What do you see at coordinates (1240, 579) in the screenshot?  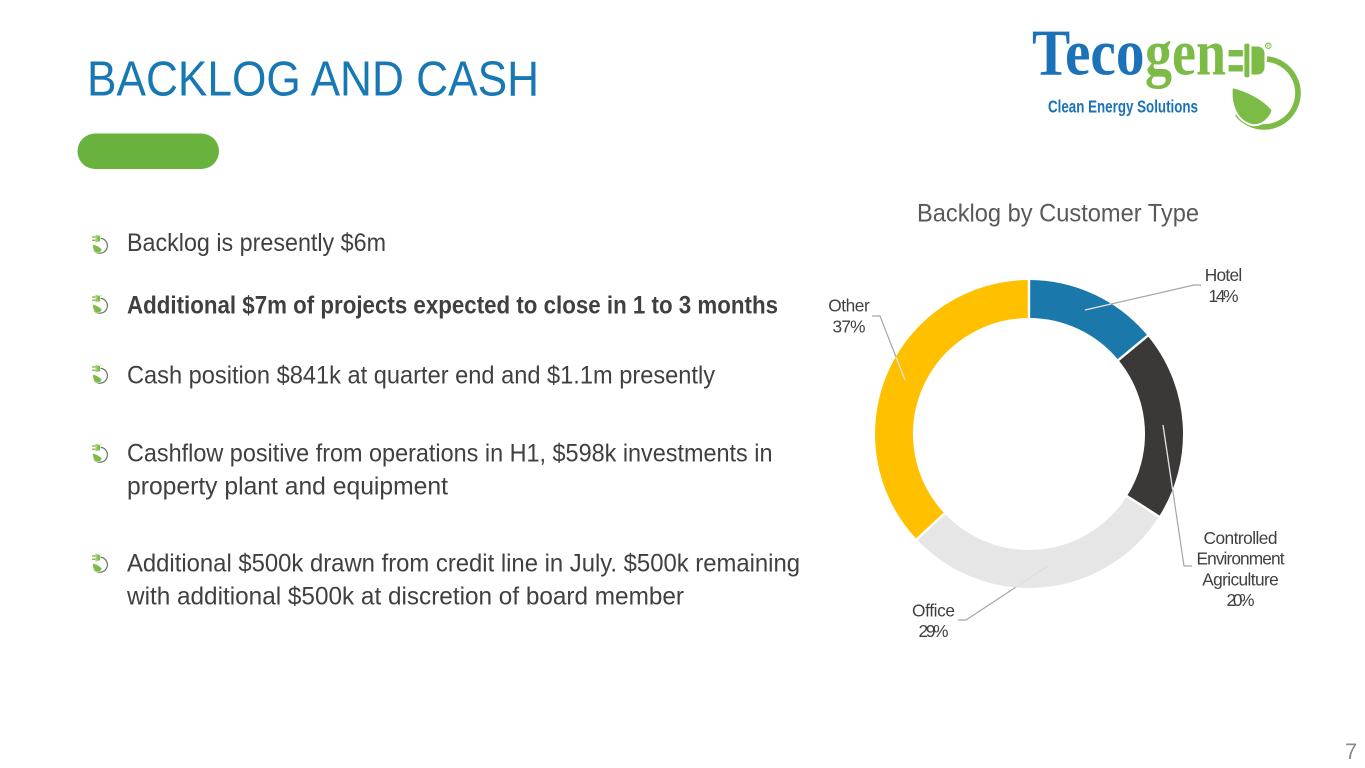 I see `svg-text: Agriculture` at bounding box center [1240, 579].